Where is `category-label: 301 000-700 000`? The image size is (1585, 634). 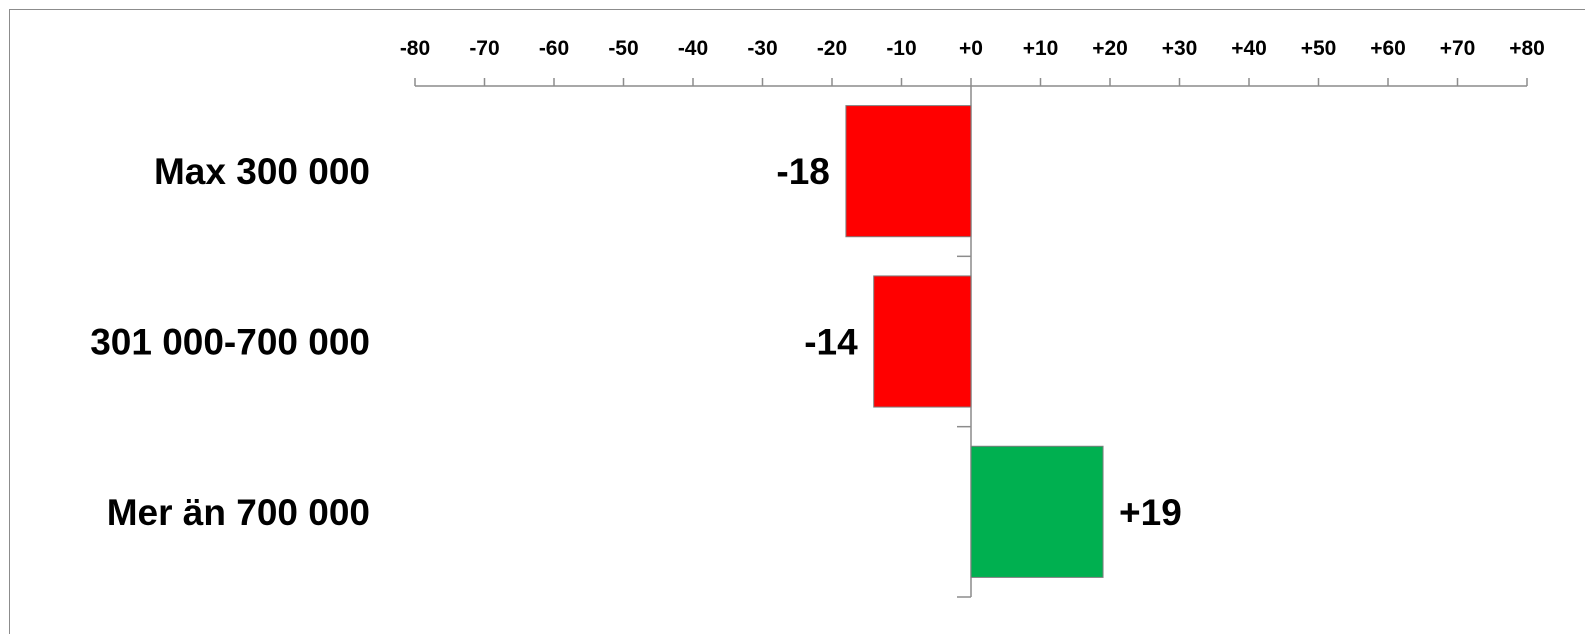
category-label: 301 000-700 000 is located at coordinates (230, 342).